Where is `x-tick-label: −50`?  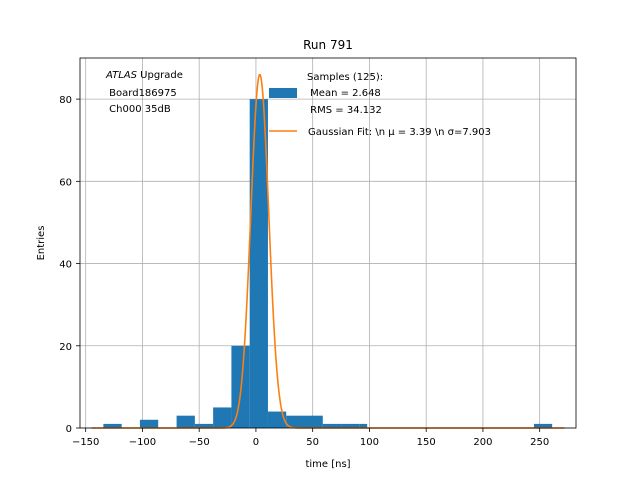 x-tick-label: −50 is located at coordinates (199, 442).